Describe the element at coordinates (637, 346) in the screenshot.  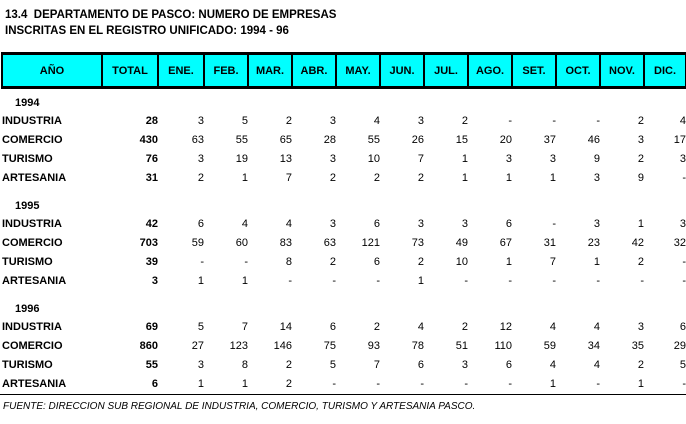
I see `month-value: 35` at that location.